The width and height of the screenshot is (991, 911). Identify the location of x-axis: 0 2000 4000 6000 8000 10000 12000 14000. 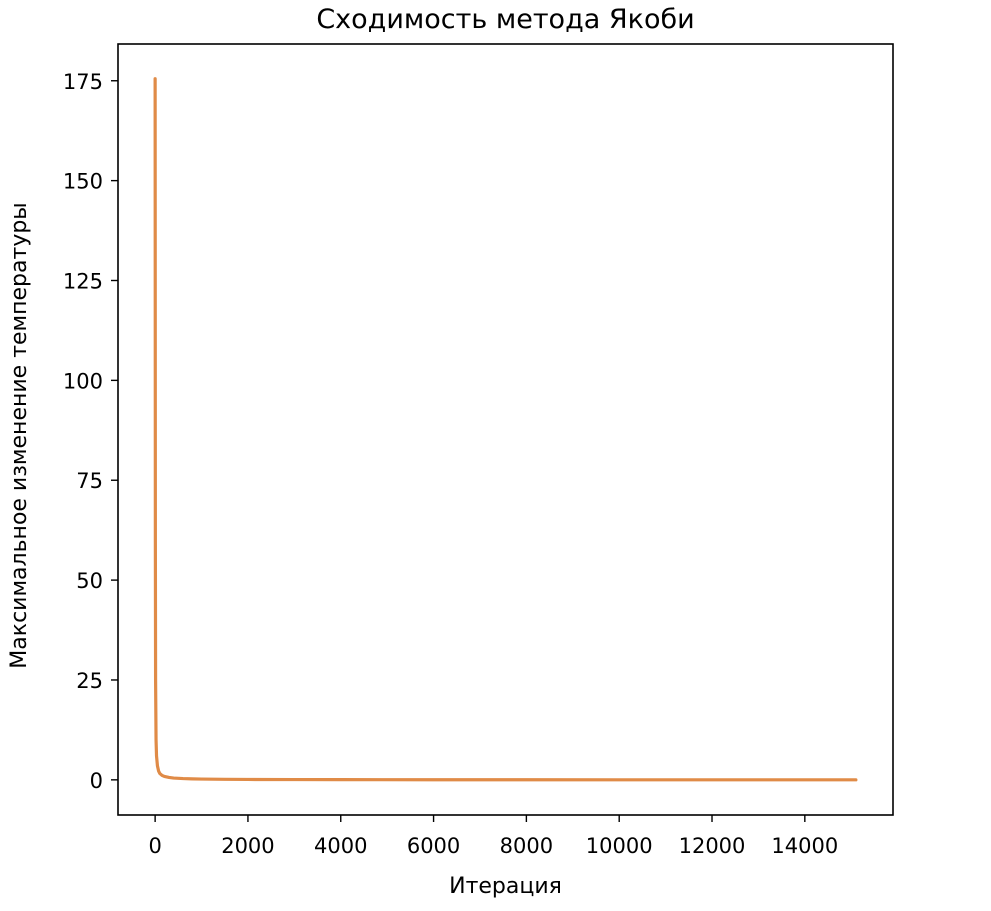
(493, 836).